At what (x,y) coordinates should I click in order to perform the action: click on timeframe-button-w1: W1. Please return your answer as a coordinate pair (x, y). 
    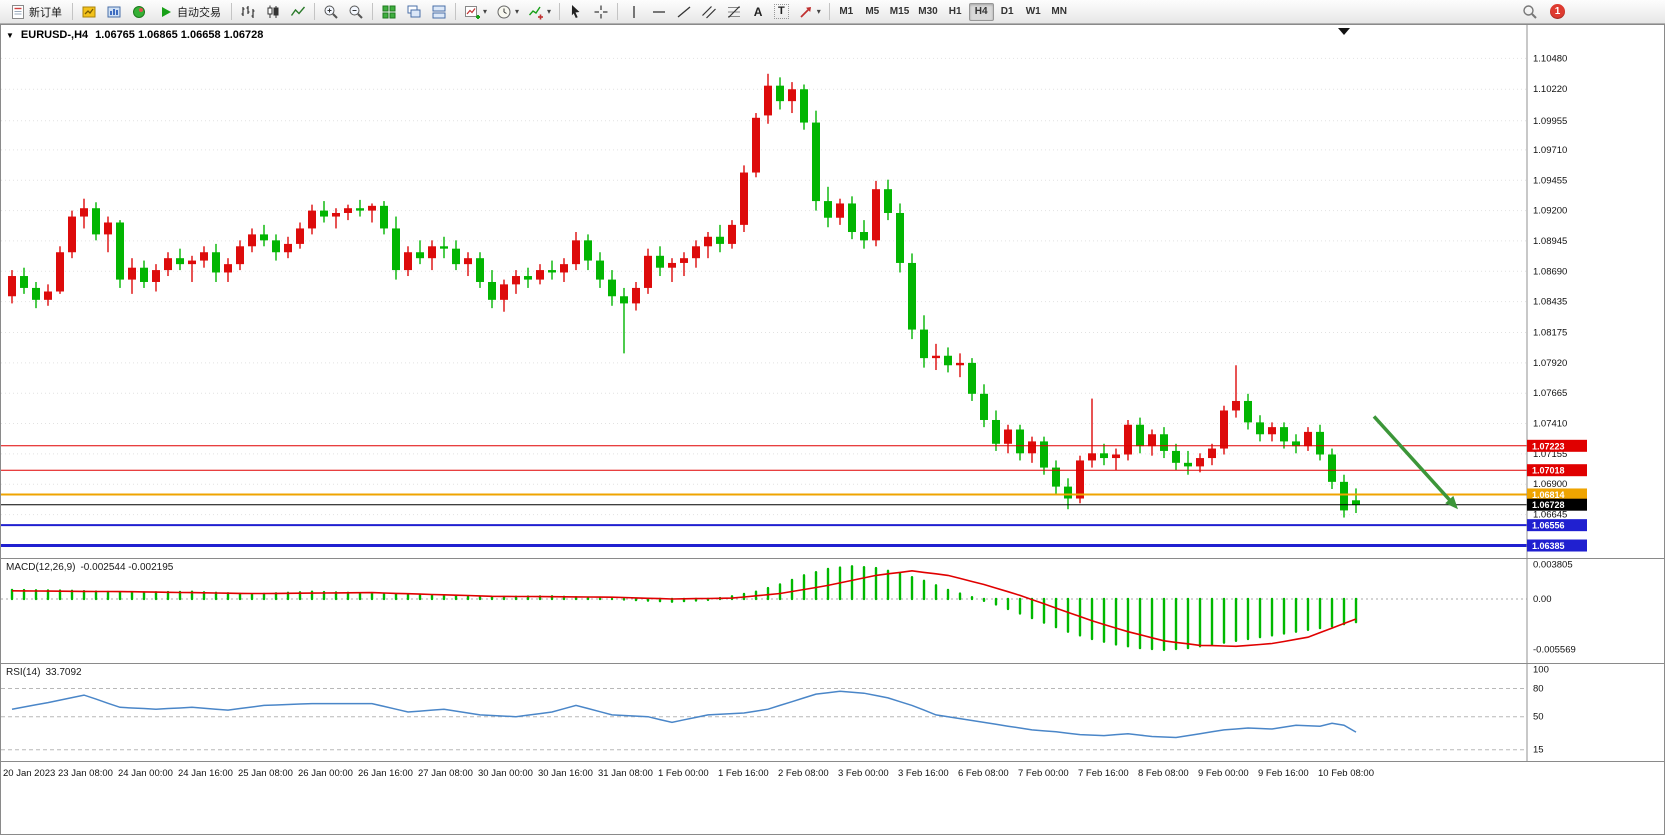
    Looking at the image, I should click on (1033, 12).